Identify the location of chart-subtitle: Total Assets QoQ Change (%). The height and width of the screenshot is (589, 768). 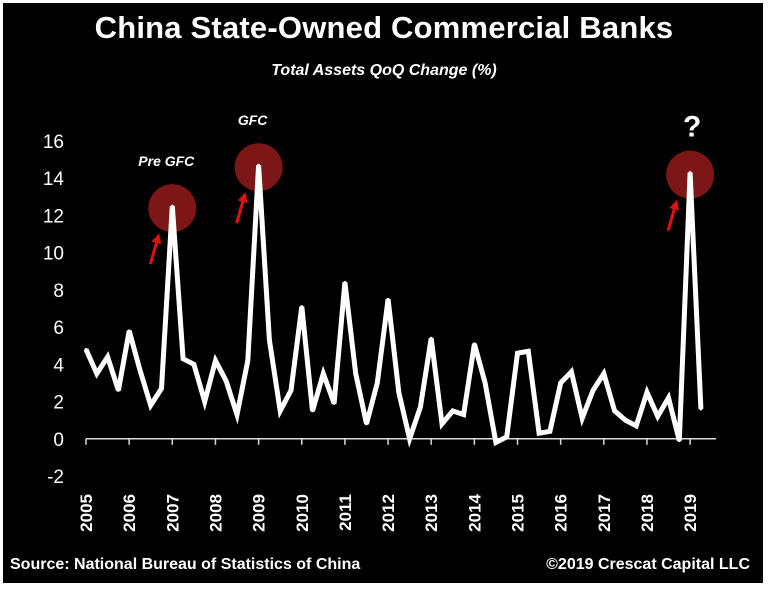
(384, 70).